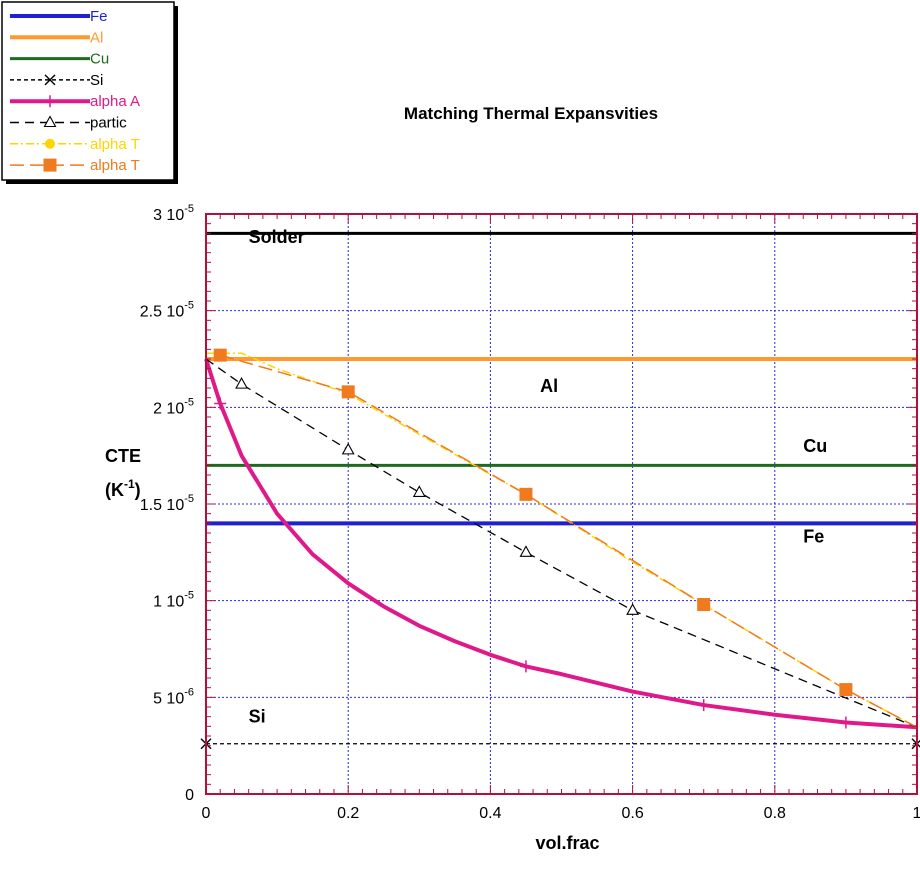 The height and width of the screenshot is (879, 920). Describe the element at coordinates (99, 59) in the screenshot. I see `legend-label-cu: Cu` at that location.